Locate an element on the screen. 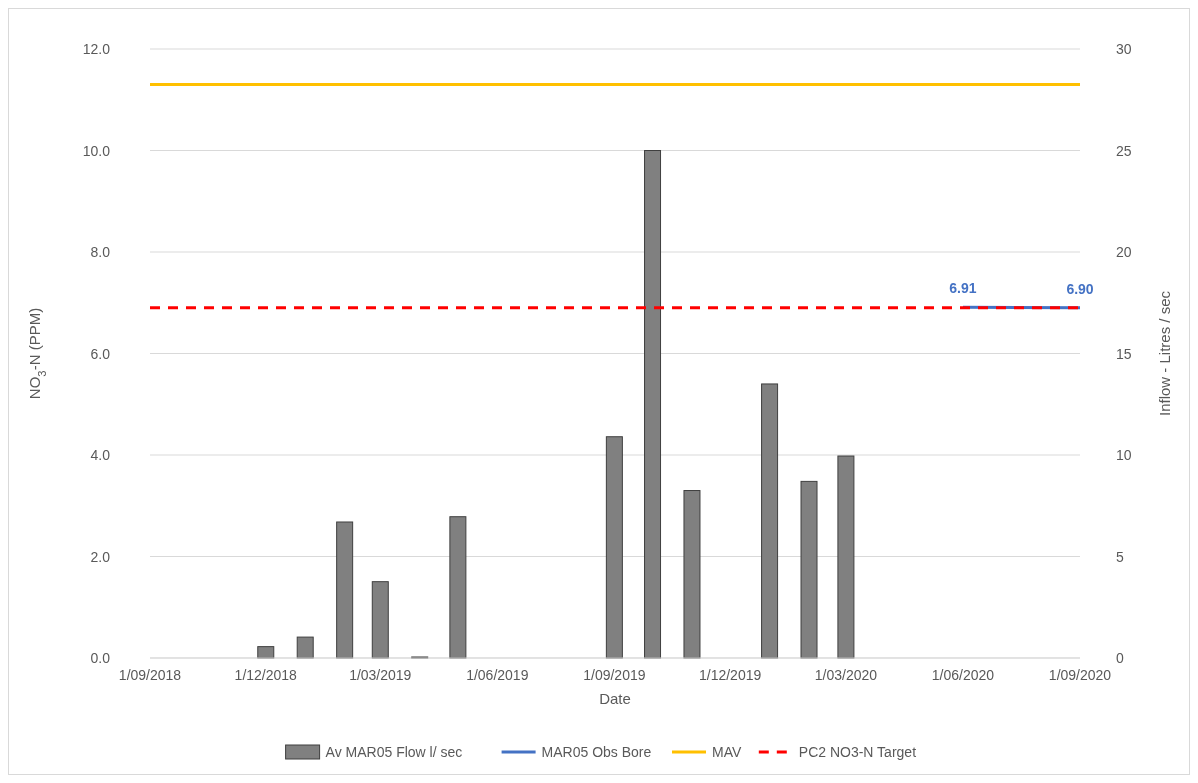 This screenshot has width=1198, height=783. y2-axis-title: Inflow - Litres / sec is located at coordinates (1164, 353).